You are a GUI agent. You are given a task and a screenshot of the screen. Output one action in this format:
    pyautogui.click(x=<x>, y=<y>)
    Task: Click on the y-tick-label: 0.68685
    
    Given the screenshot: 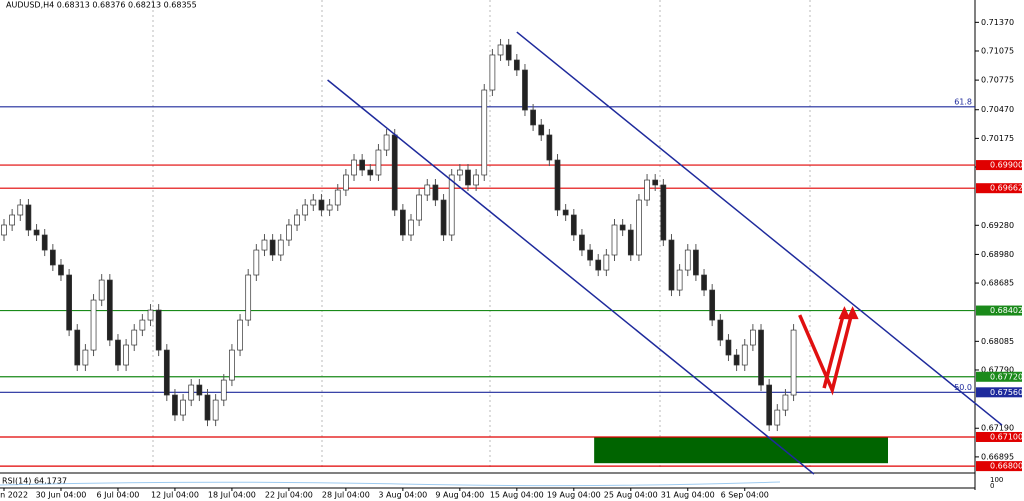 What is the action you would take?
    pyautogui.click(x=997, y=283)
    